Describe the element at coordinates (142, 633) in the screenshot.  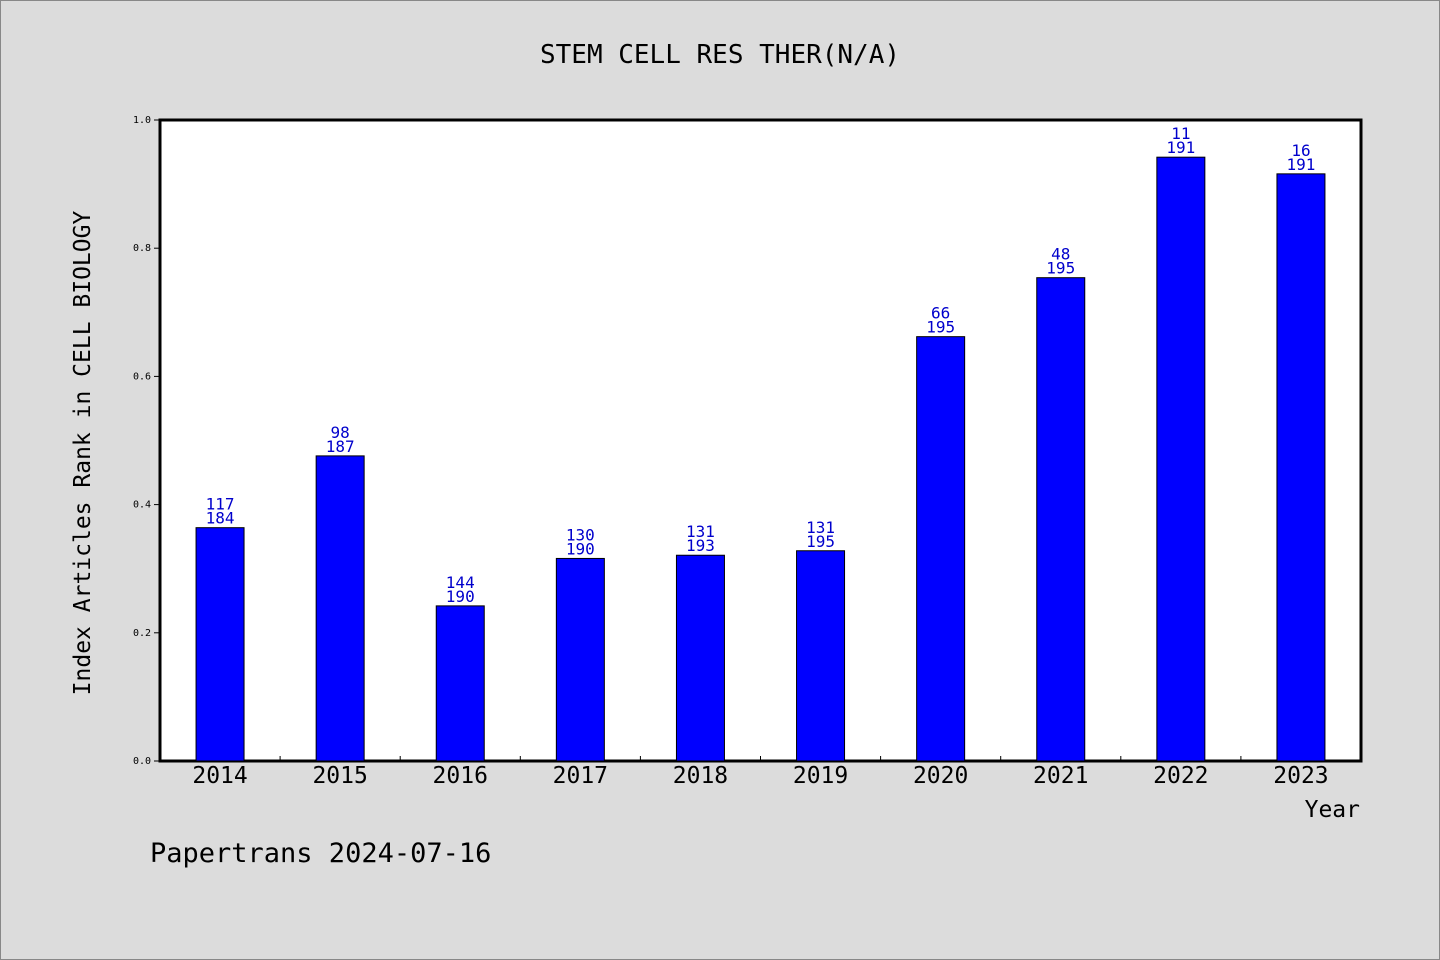
I see `y-tick-label: 0.2` at that location.